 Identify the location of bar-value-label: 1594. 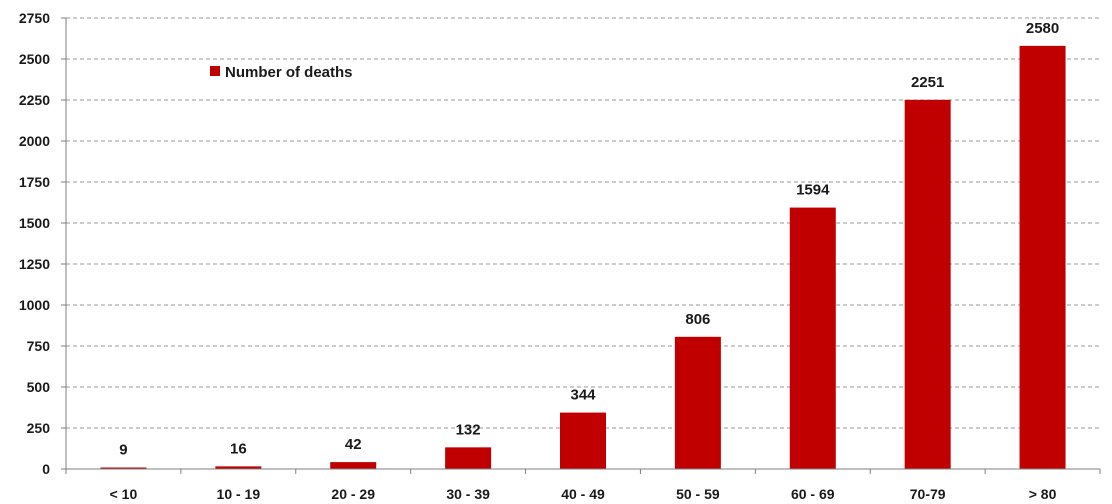
(813, 190).